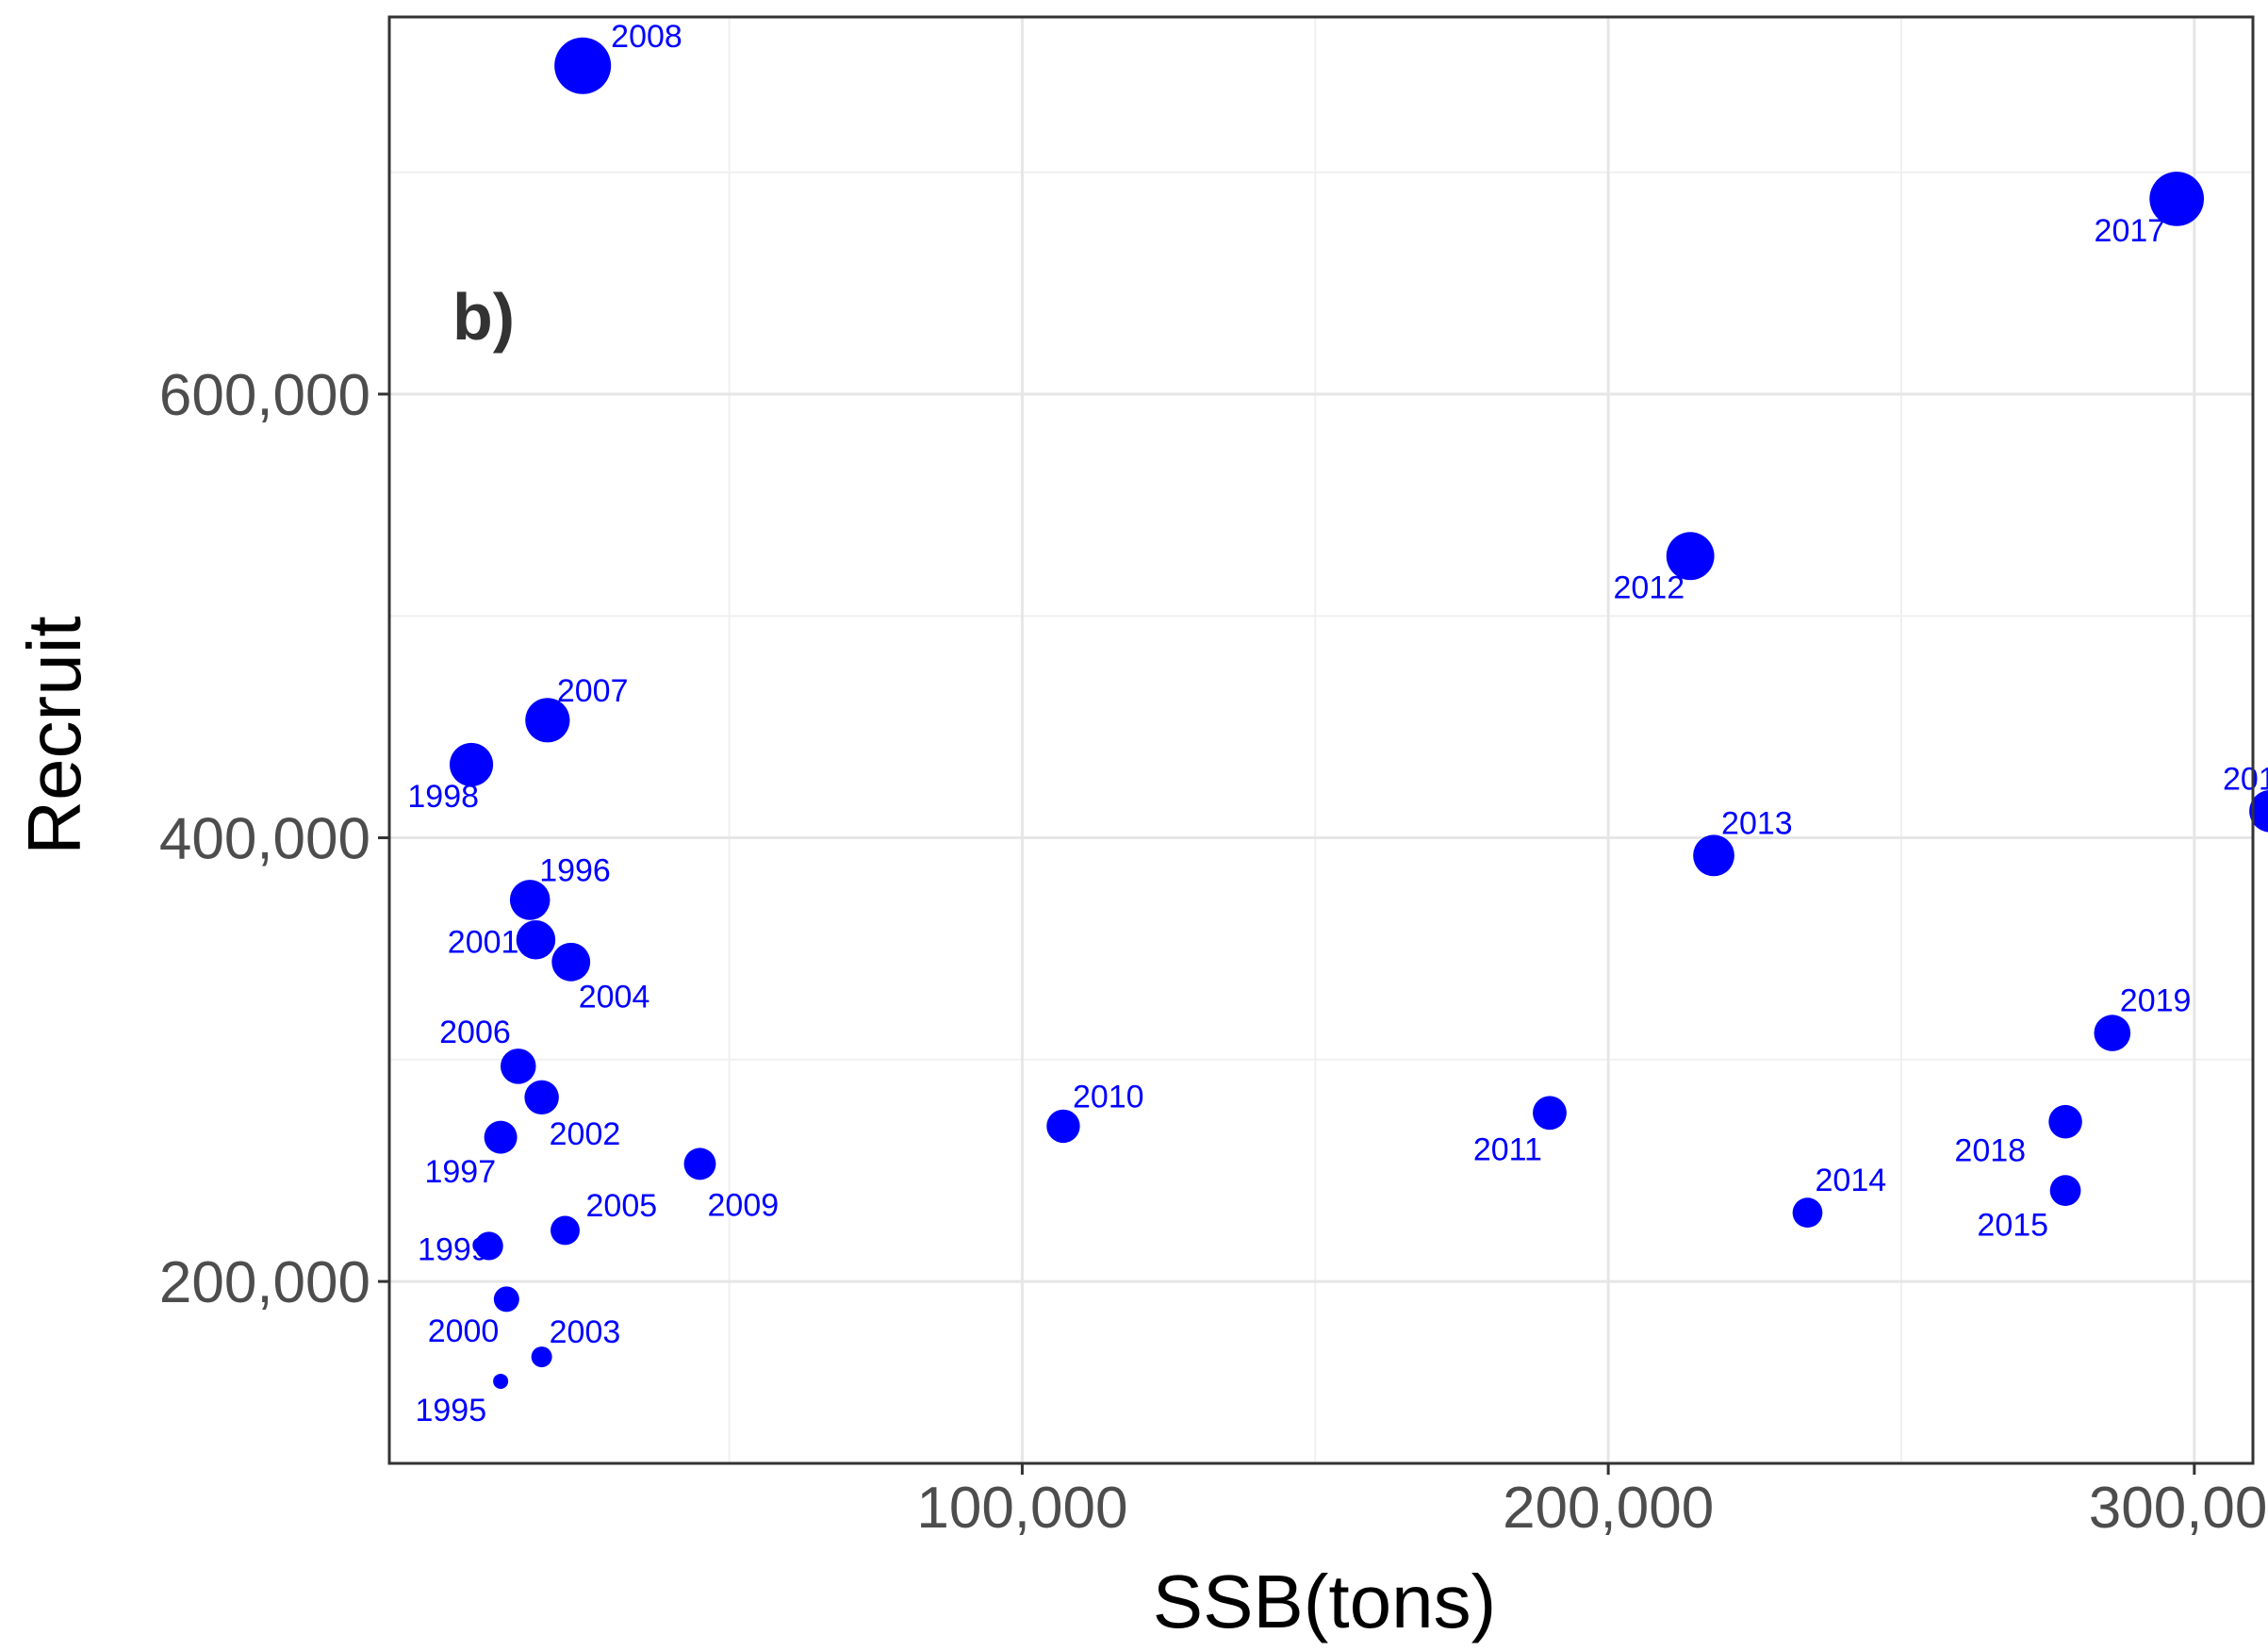 The height and width of the screenshot is (1651, 2268). Describe the element at coordinates (542, 1097) in the screenshot. I see `data-point-2002` at that location.